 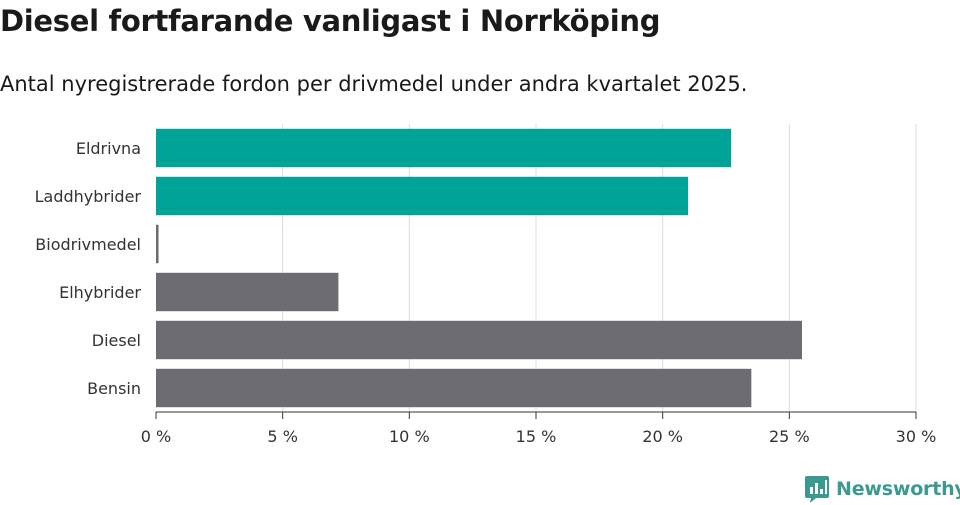 What do you see at coordinates (916, 436) in the screenshot?
I see `x-tick-label: 30 %` at bounding box center [916, 436].